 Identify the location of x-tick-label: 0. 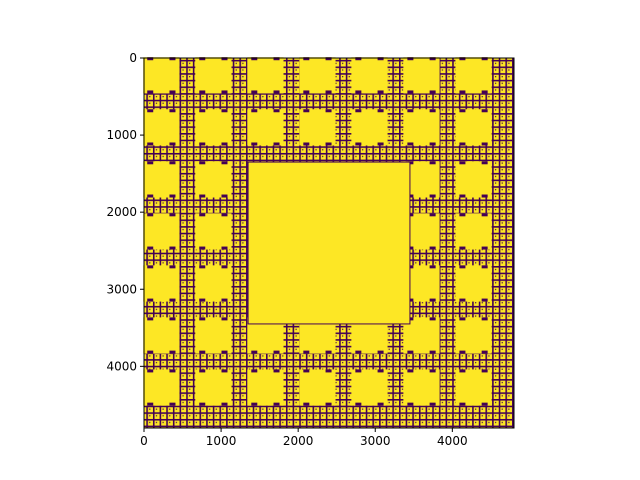
(144, 441).